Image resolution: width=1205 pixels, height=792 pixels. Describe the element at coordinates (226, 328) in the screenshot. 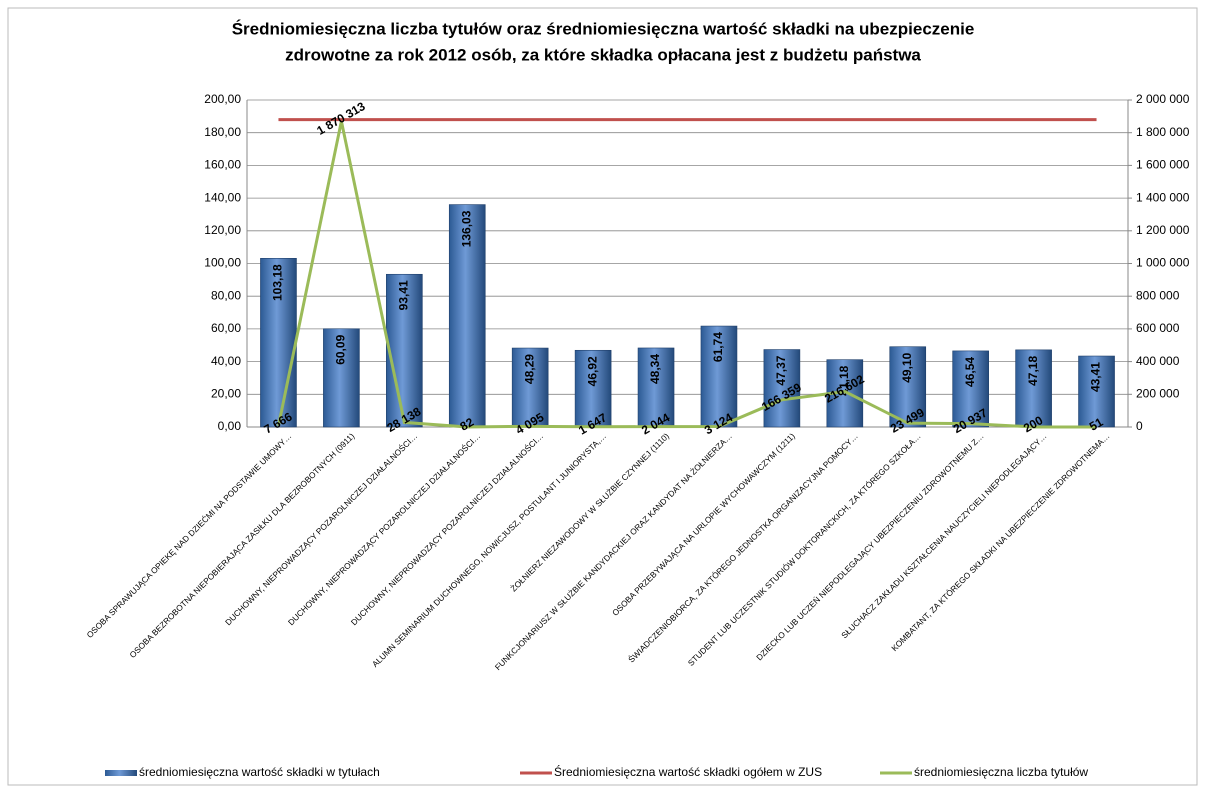

I see `y-tick-label: 60,00` at that location.